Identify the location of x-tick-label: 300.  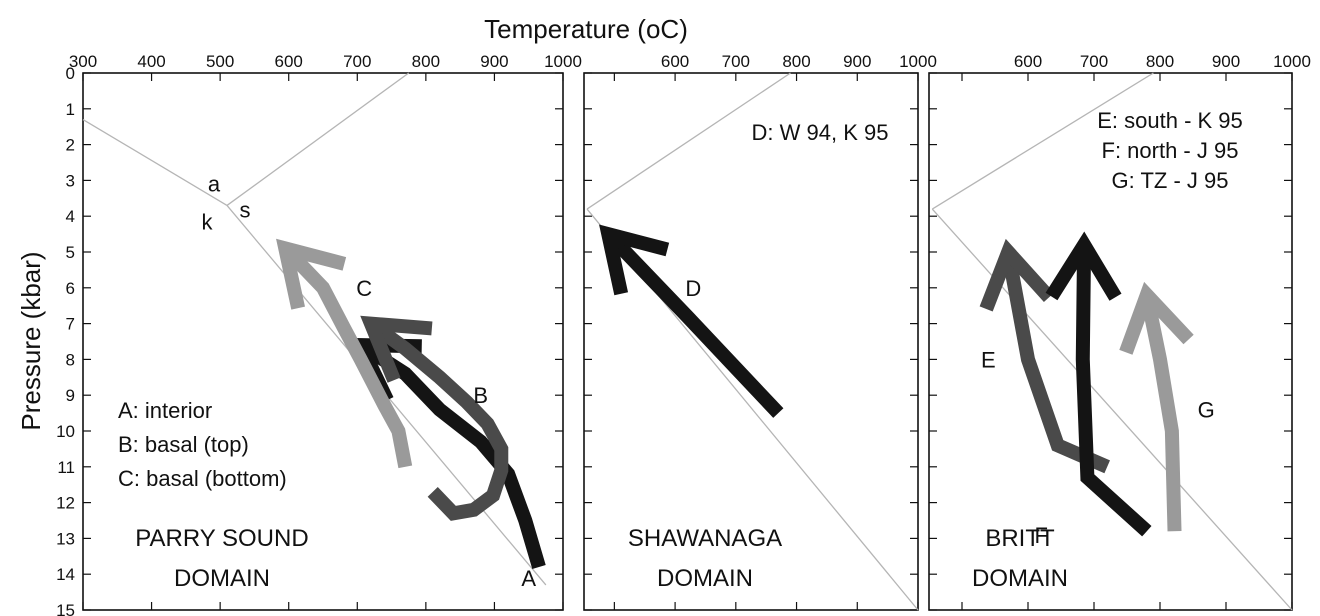
(83, 61).